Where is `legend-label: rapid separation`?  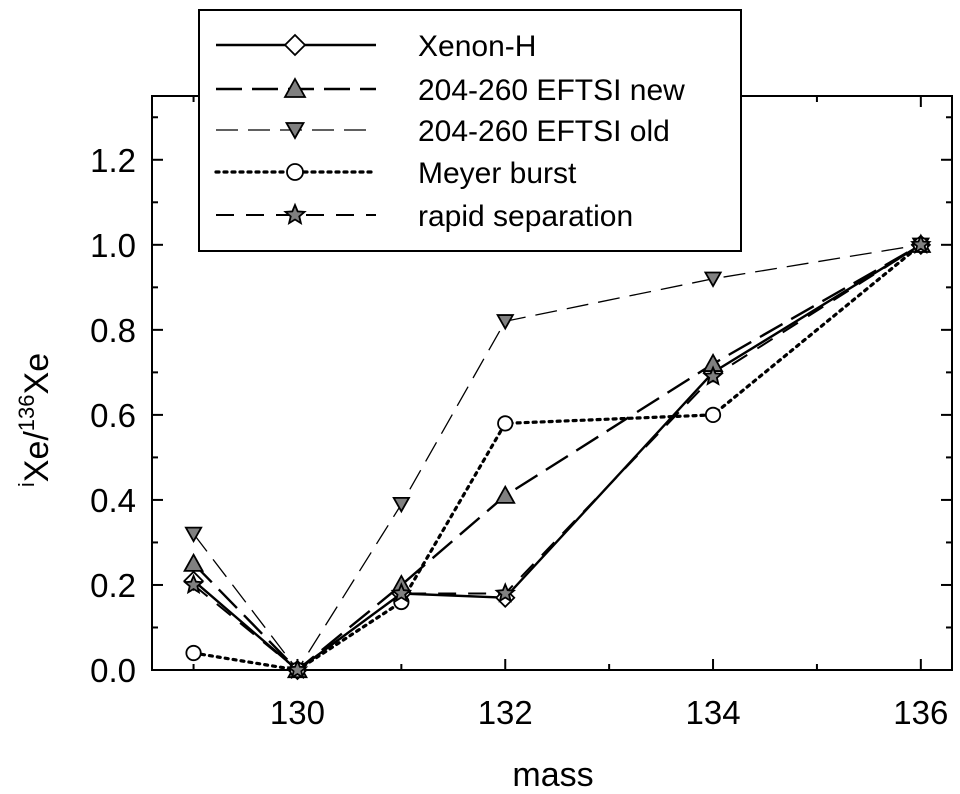 legend-label: rapid separation is located at coordinates (525, 216).